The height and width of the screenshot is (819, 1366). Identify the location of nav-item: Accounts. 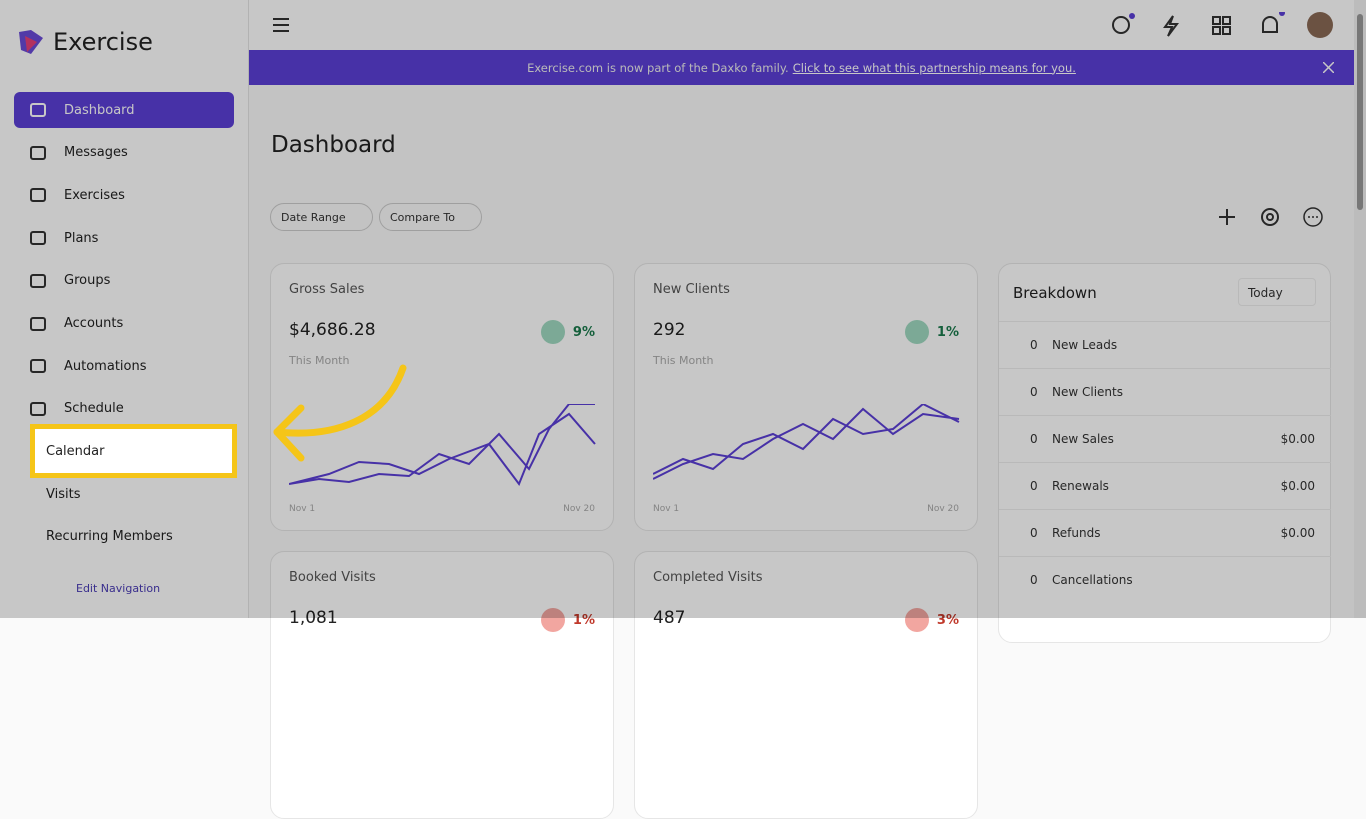
(124, 324).